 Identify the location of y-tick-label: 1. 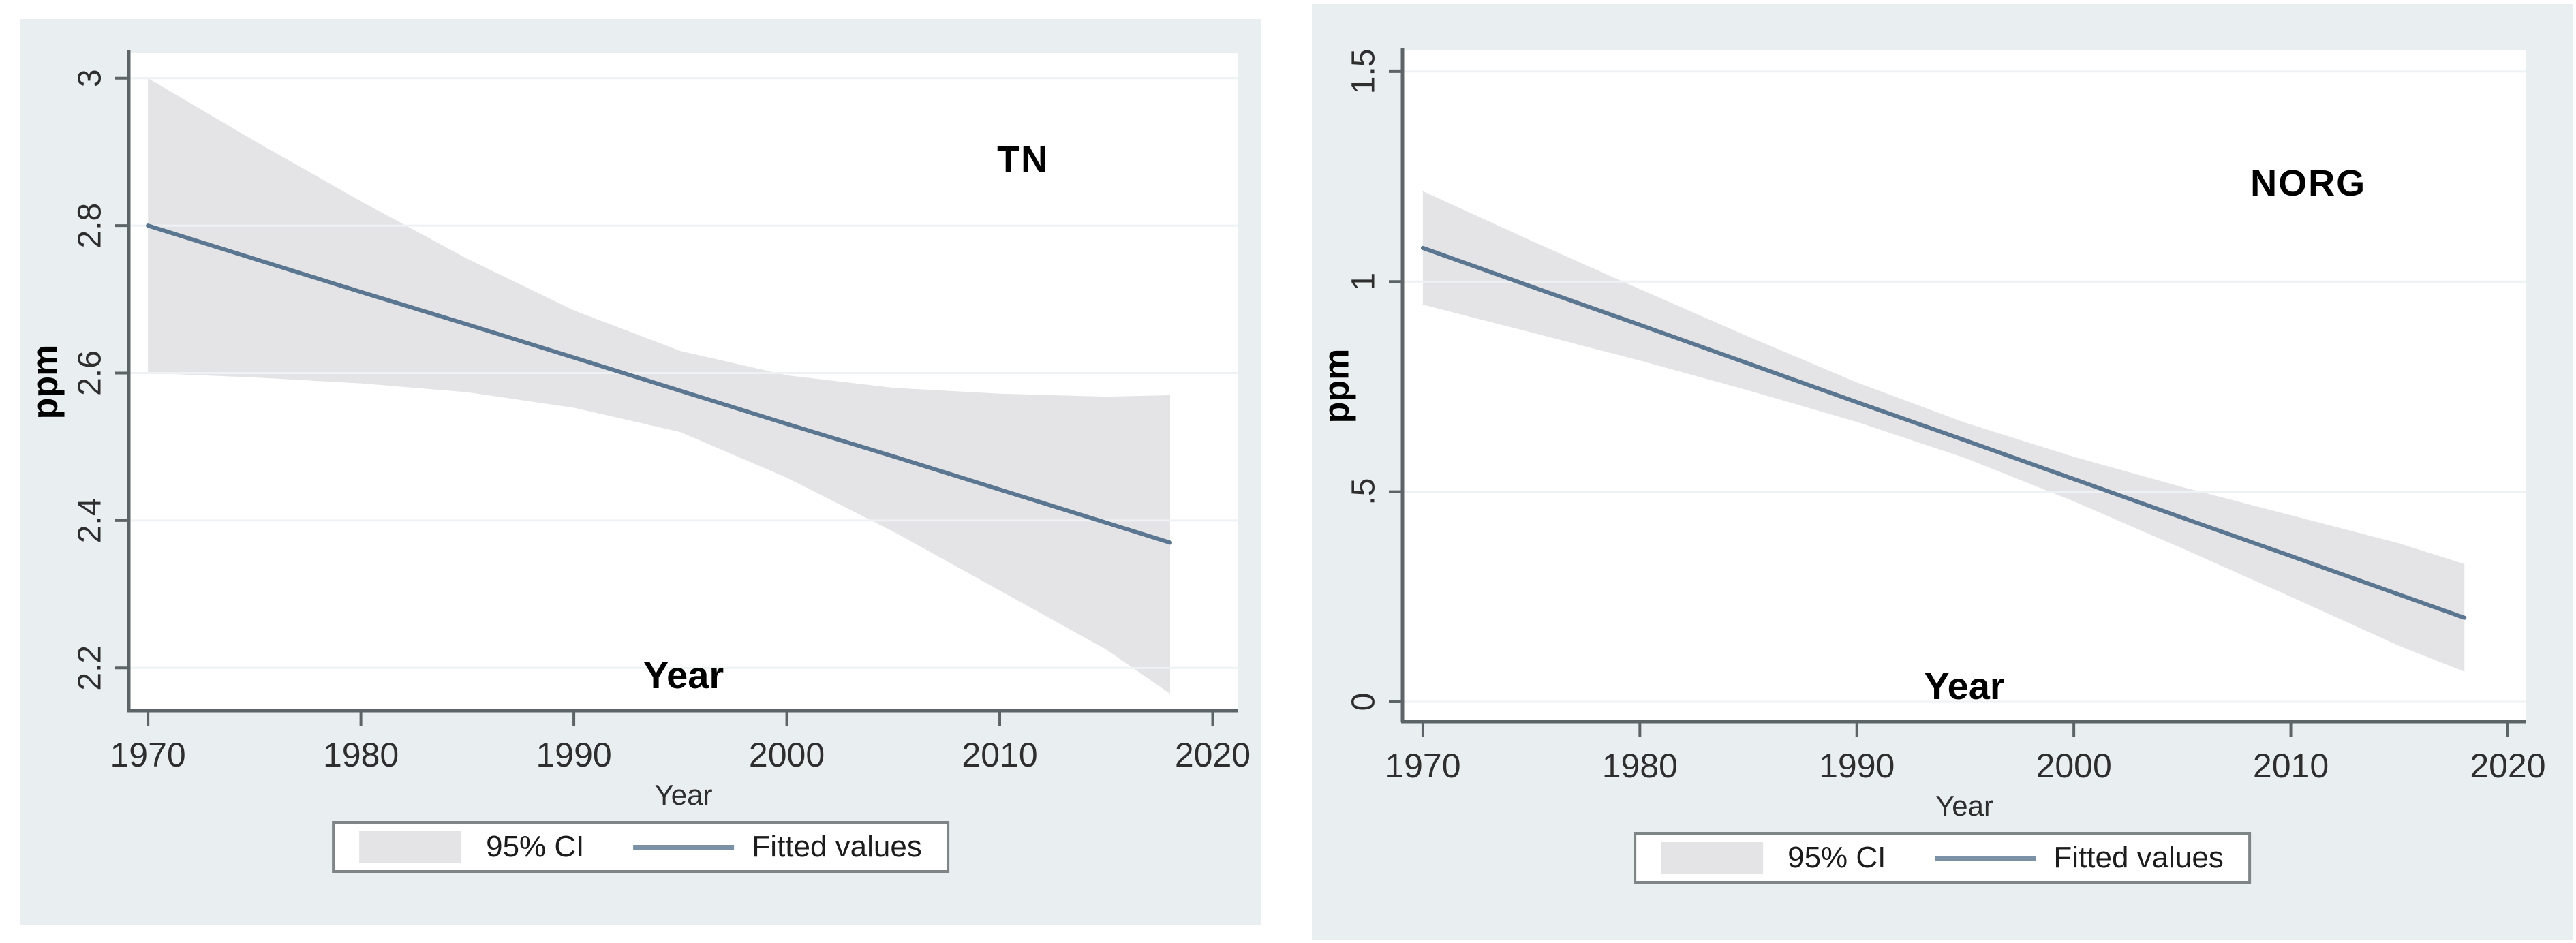
(1364, 282).